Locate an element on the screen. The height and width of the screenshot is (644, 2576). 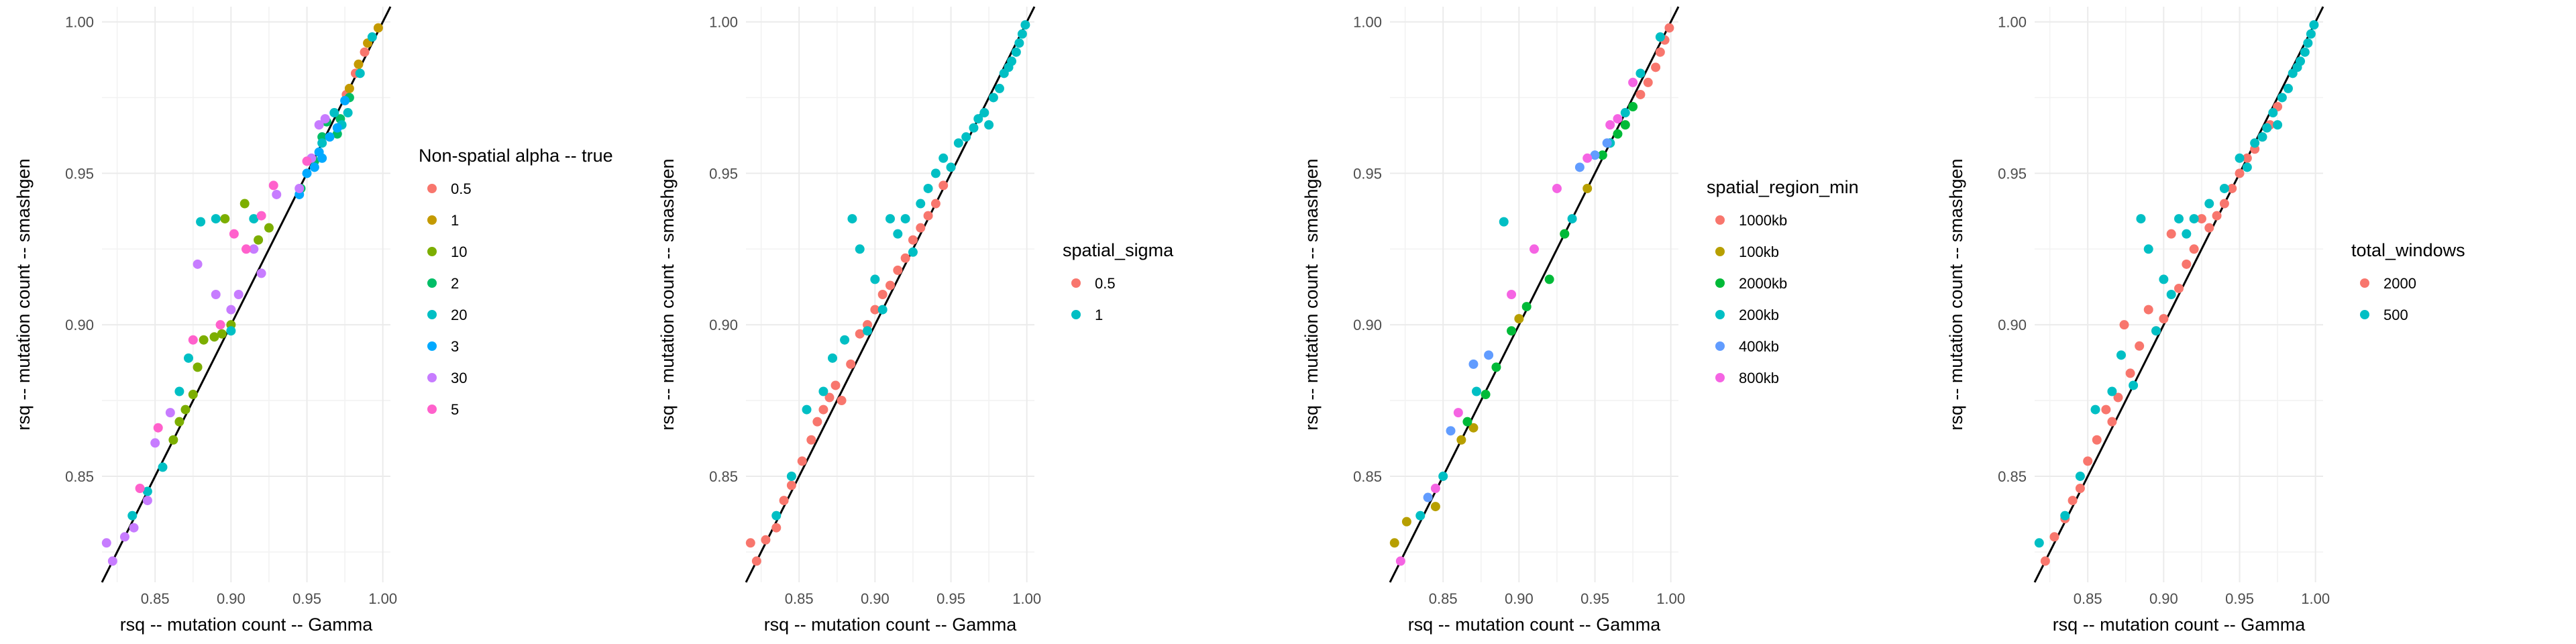
panel-3-legend-title: spatial_region_min is located at coordinates (1783, 187).